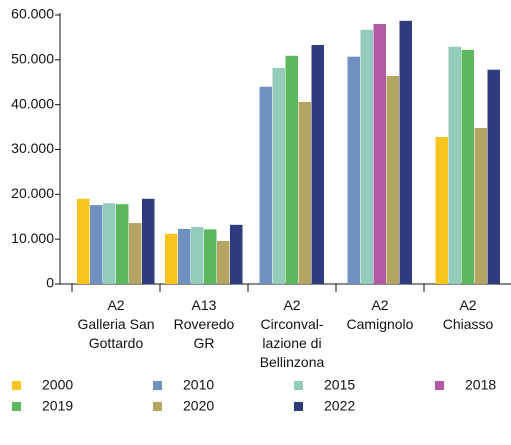  Describe the element at coordinates (198, 406) in the screenshot. I see `legend-label: 2020` at that location.